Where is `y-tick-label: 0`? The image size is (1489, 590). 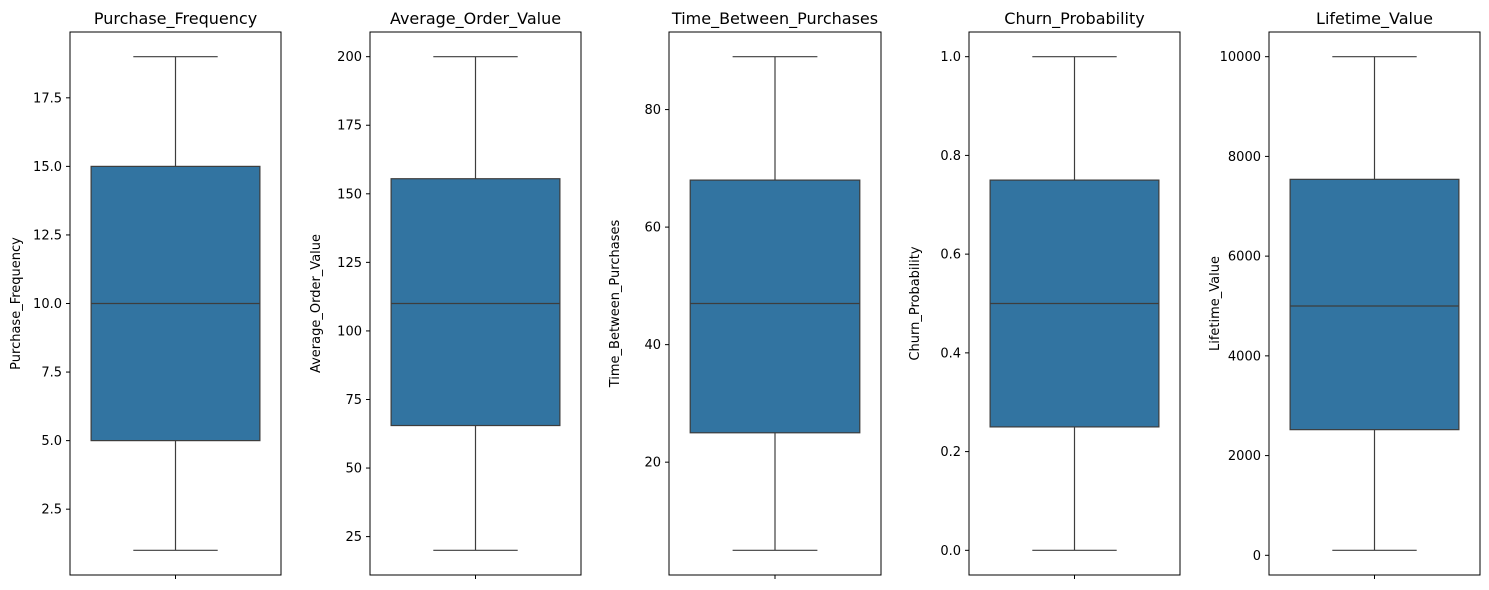
y-tick-label: 0 is located at coordinates (1257, 556).